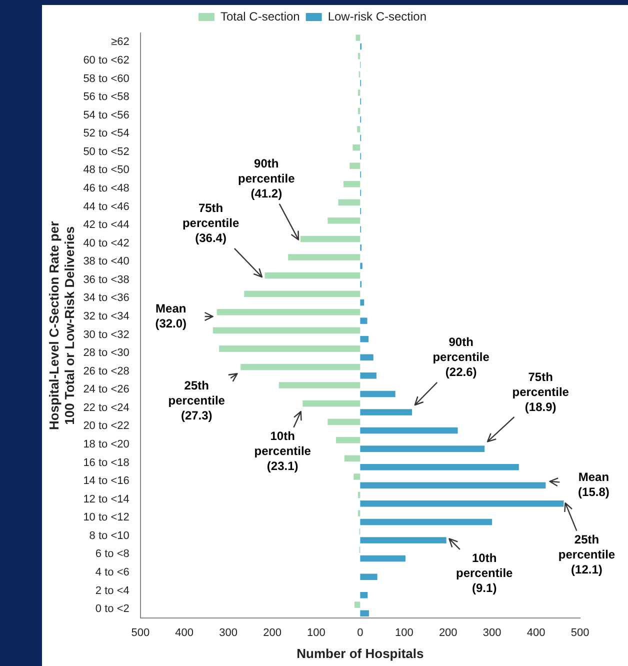 The height and width of the screenshot is (666, 628). Describe the element at coordinates (106, 280) in the screenshot. I see `y-tick-label: 36 to <38` at that location.